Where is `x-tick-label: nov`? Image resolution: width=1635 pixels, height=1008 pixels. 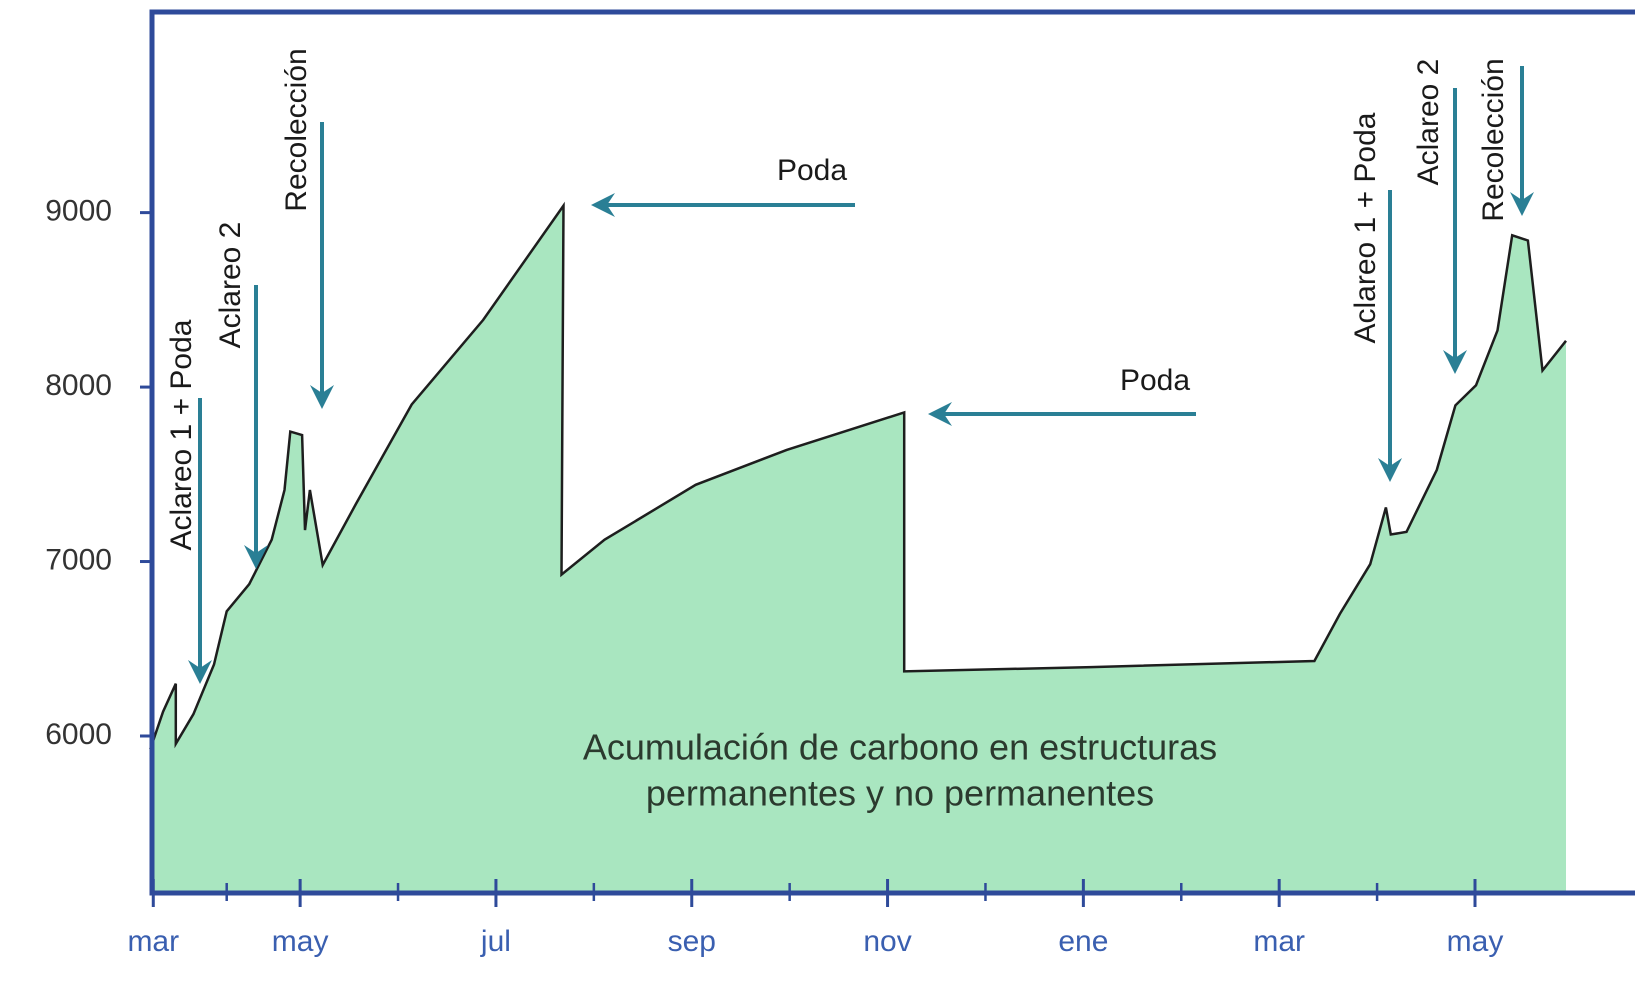
x-tick-label: nov is located at coordinates (887, 941).